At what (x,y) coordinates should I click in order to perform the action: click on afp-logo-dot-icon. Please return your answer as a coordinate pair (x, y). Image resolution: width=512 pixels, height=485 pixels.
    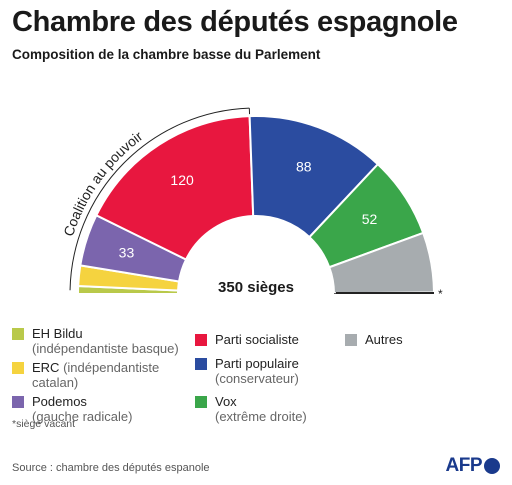
    Looking at the image, I should click on (492, 466).